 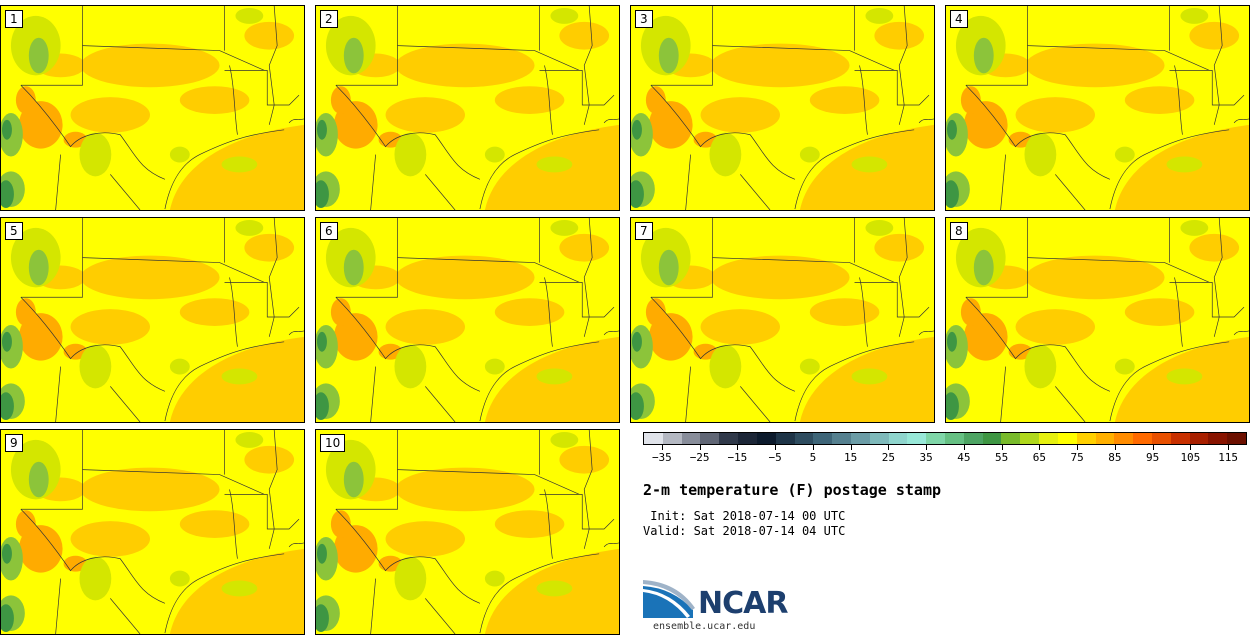 What do you see at coordinates (792, 490) in the screenshot?
I see `plot-title: 2-m temperature (F) postage stamp` at bounding box center [792, 490].